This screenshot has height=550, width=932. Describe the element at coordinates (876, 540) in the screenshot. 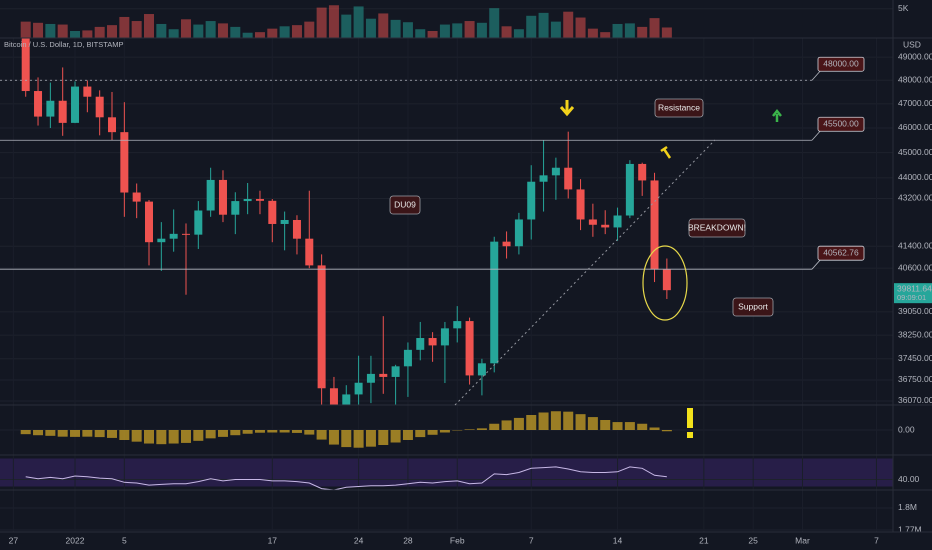

I see `x-tick-label: 7` at that location.